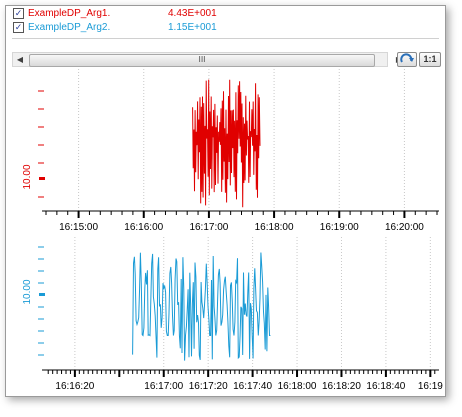 This screenshot has width=462, height=417. I want to click on x-tick-label: 16:17:20, so click(208, 386).